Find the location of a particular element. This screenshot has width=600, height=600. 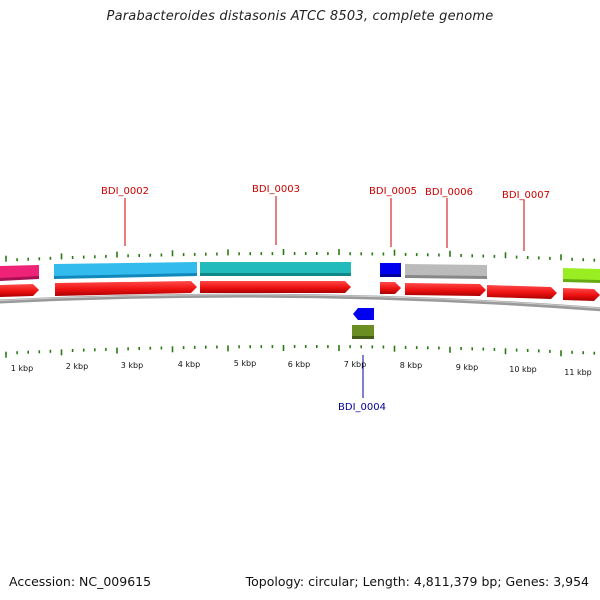

gene-label-BDI_0002: BDI_0002 is located at coordinates (125, 191).